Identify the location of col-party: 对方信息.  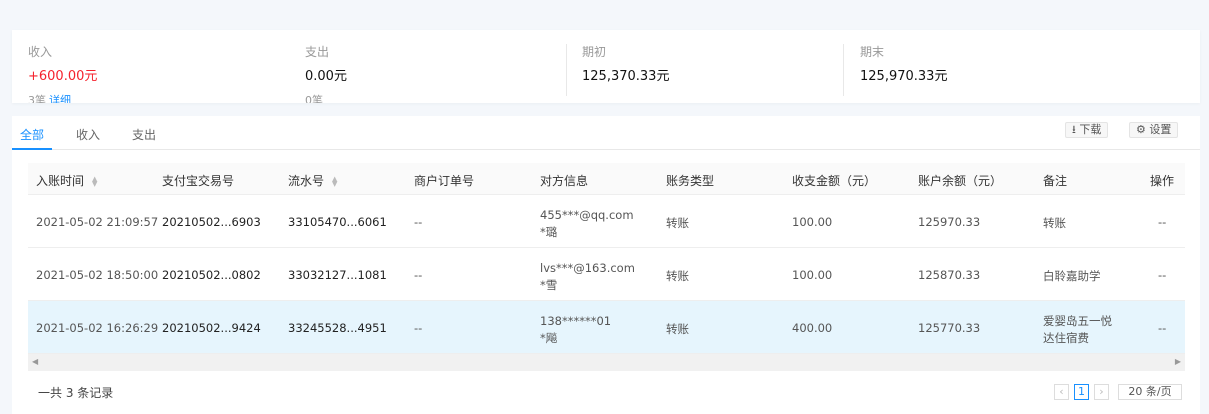
(564, 181).